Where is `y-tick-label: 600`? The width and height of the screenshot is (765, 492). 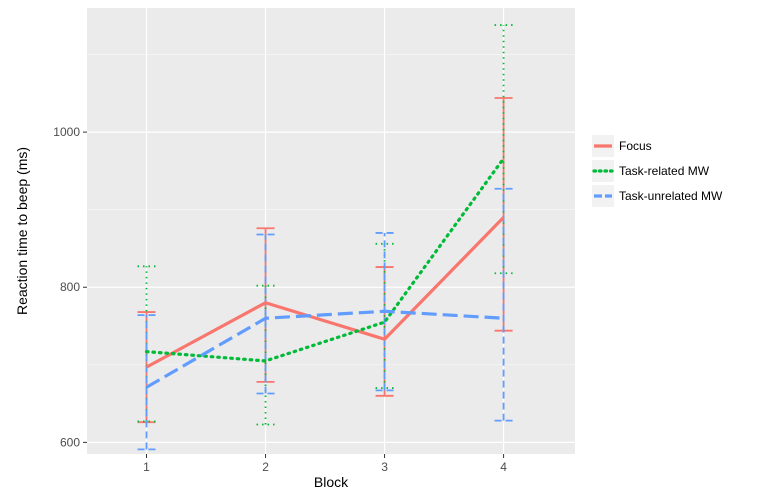
y-tick-label: 600 is located at coordinates (70, 442).